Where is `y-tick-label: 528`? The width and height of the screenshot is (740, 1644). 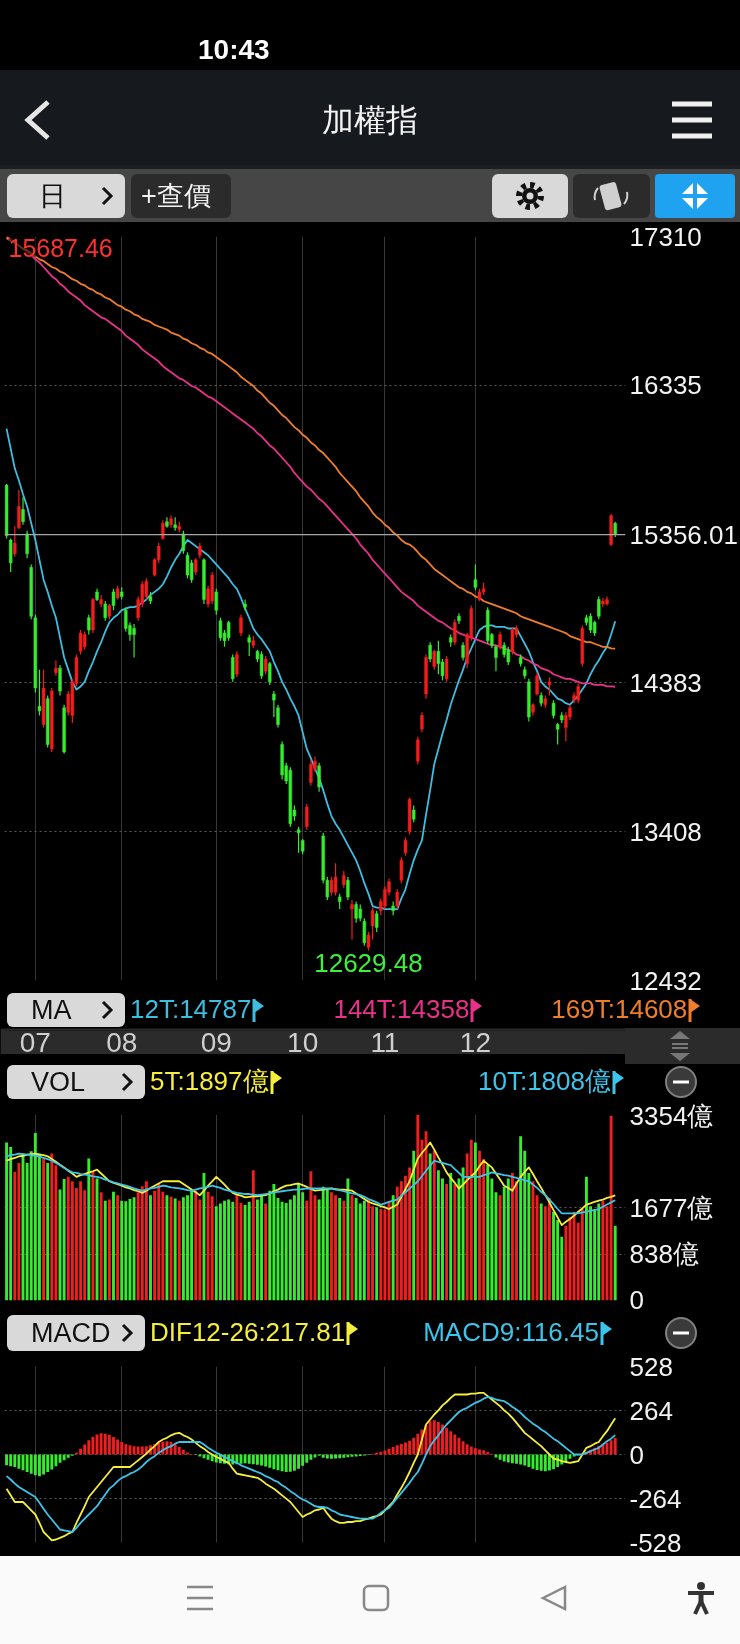 y-tick-label: 528 is located at coordinates (651, 1366).